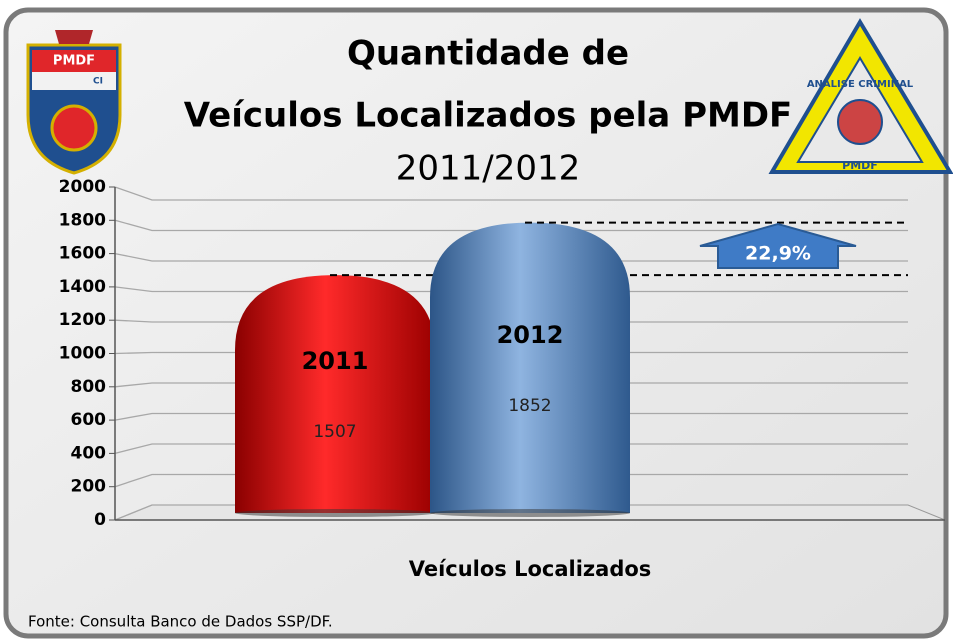 The image size is (953, 643). I want to click on annotation: 22,9%, so click(778, 254).